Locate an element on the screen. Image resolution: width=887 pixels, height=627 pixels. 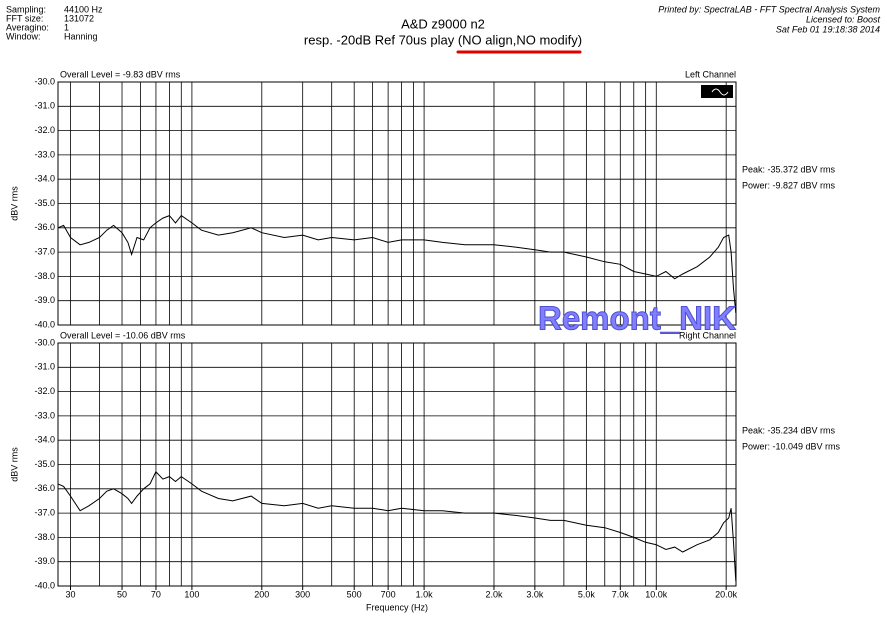
info-value: 1 is located at coordinates (66, 27).